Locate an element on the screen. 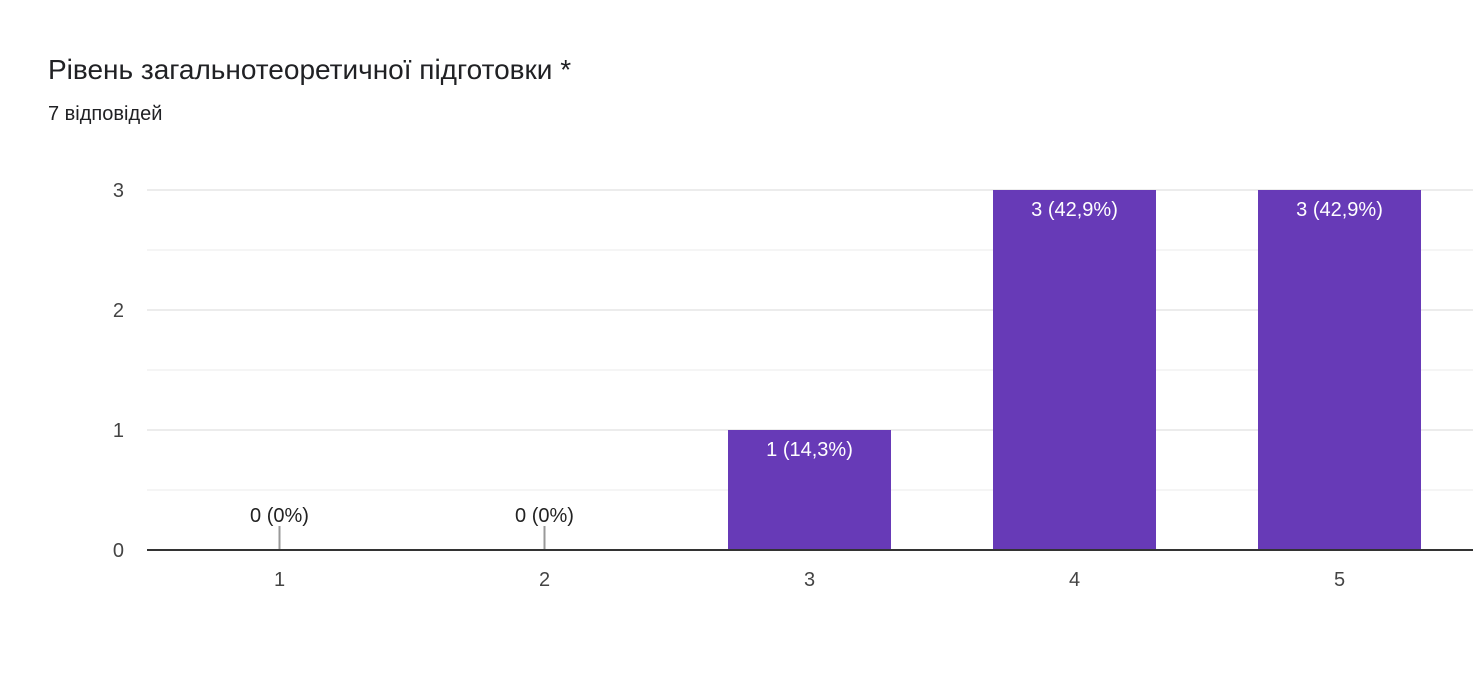  data-label: 1 (14,3%) is located at coordinates (809, 450).